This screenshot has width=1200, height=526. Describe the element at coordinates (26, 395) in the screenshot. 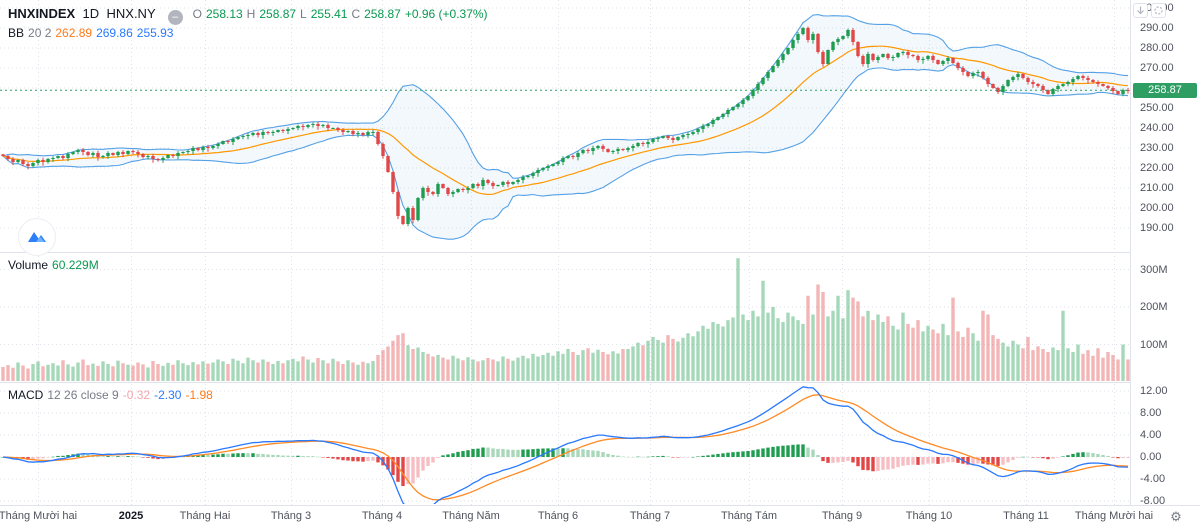

I see `macd-name: MACD` at that location.